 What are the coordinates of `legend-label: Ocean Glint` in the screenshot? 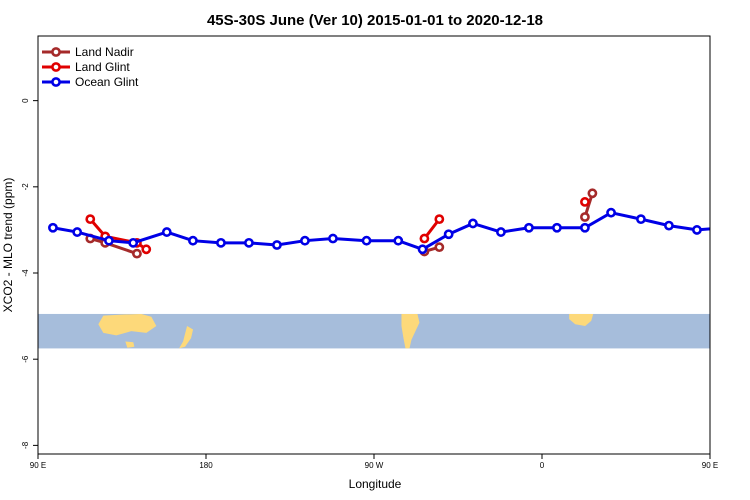 It's located at (107, 82).